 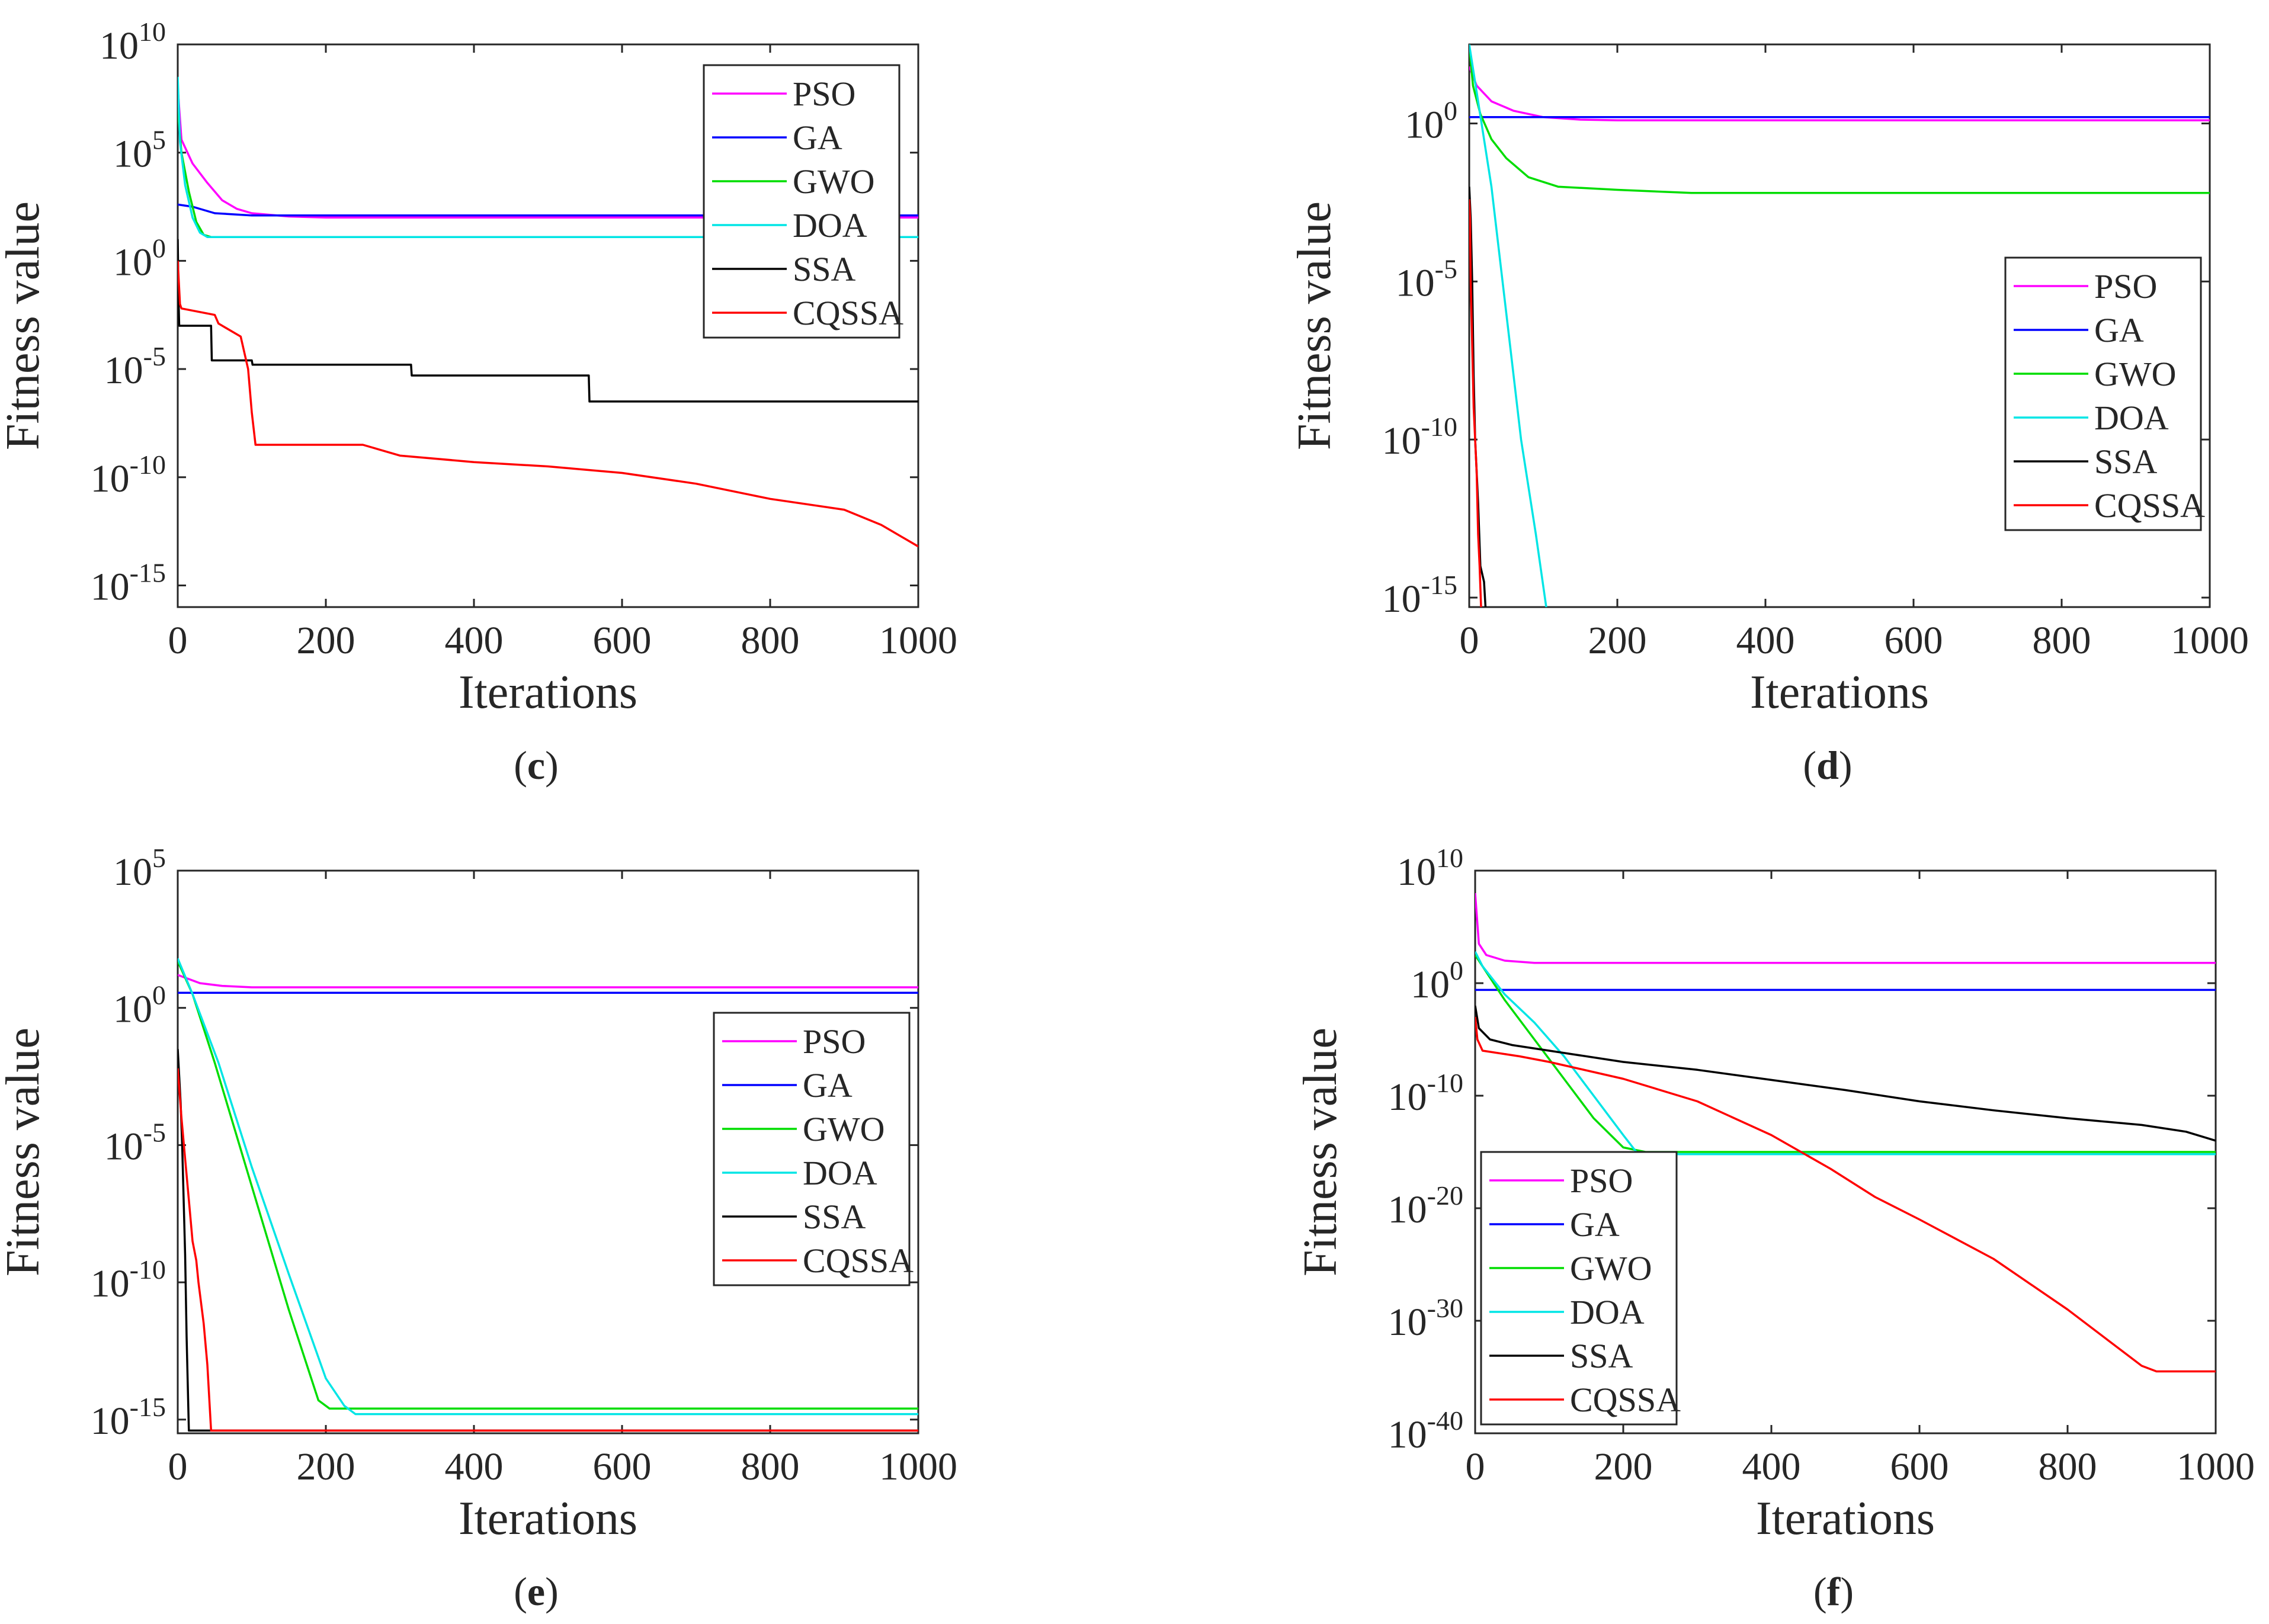 What do you see at coordinates (1833, 1591) in the screenshot?
I see `panel-caption: (f)` at bounding box center [1833, 1591].